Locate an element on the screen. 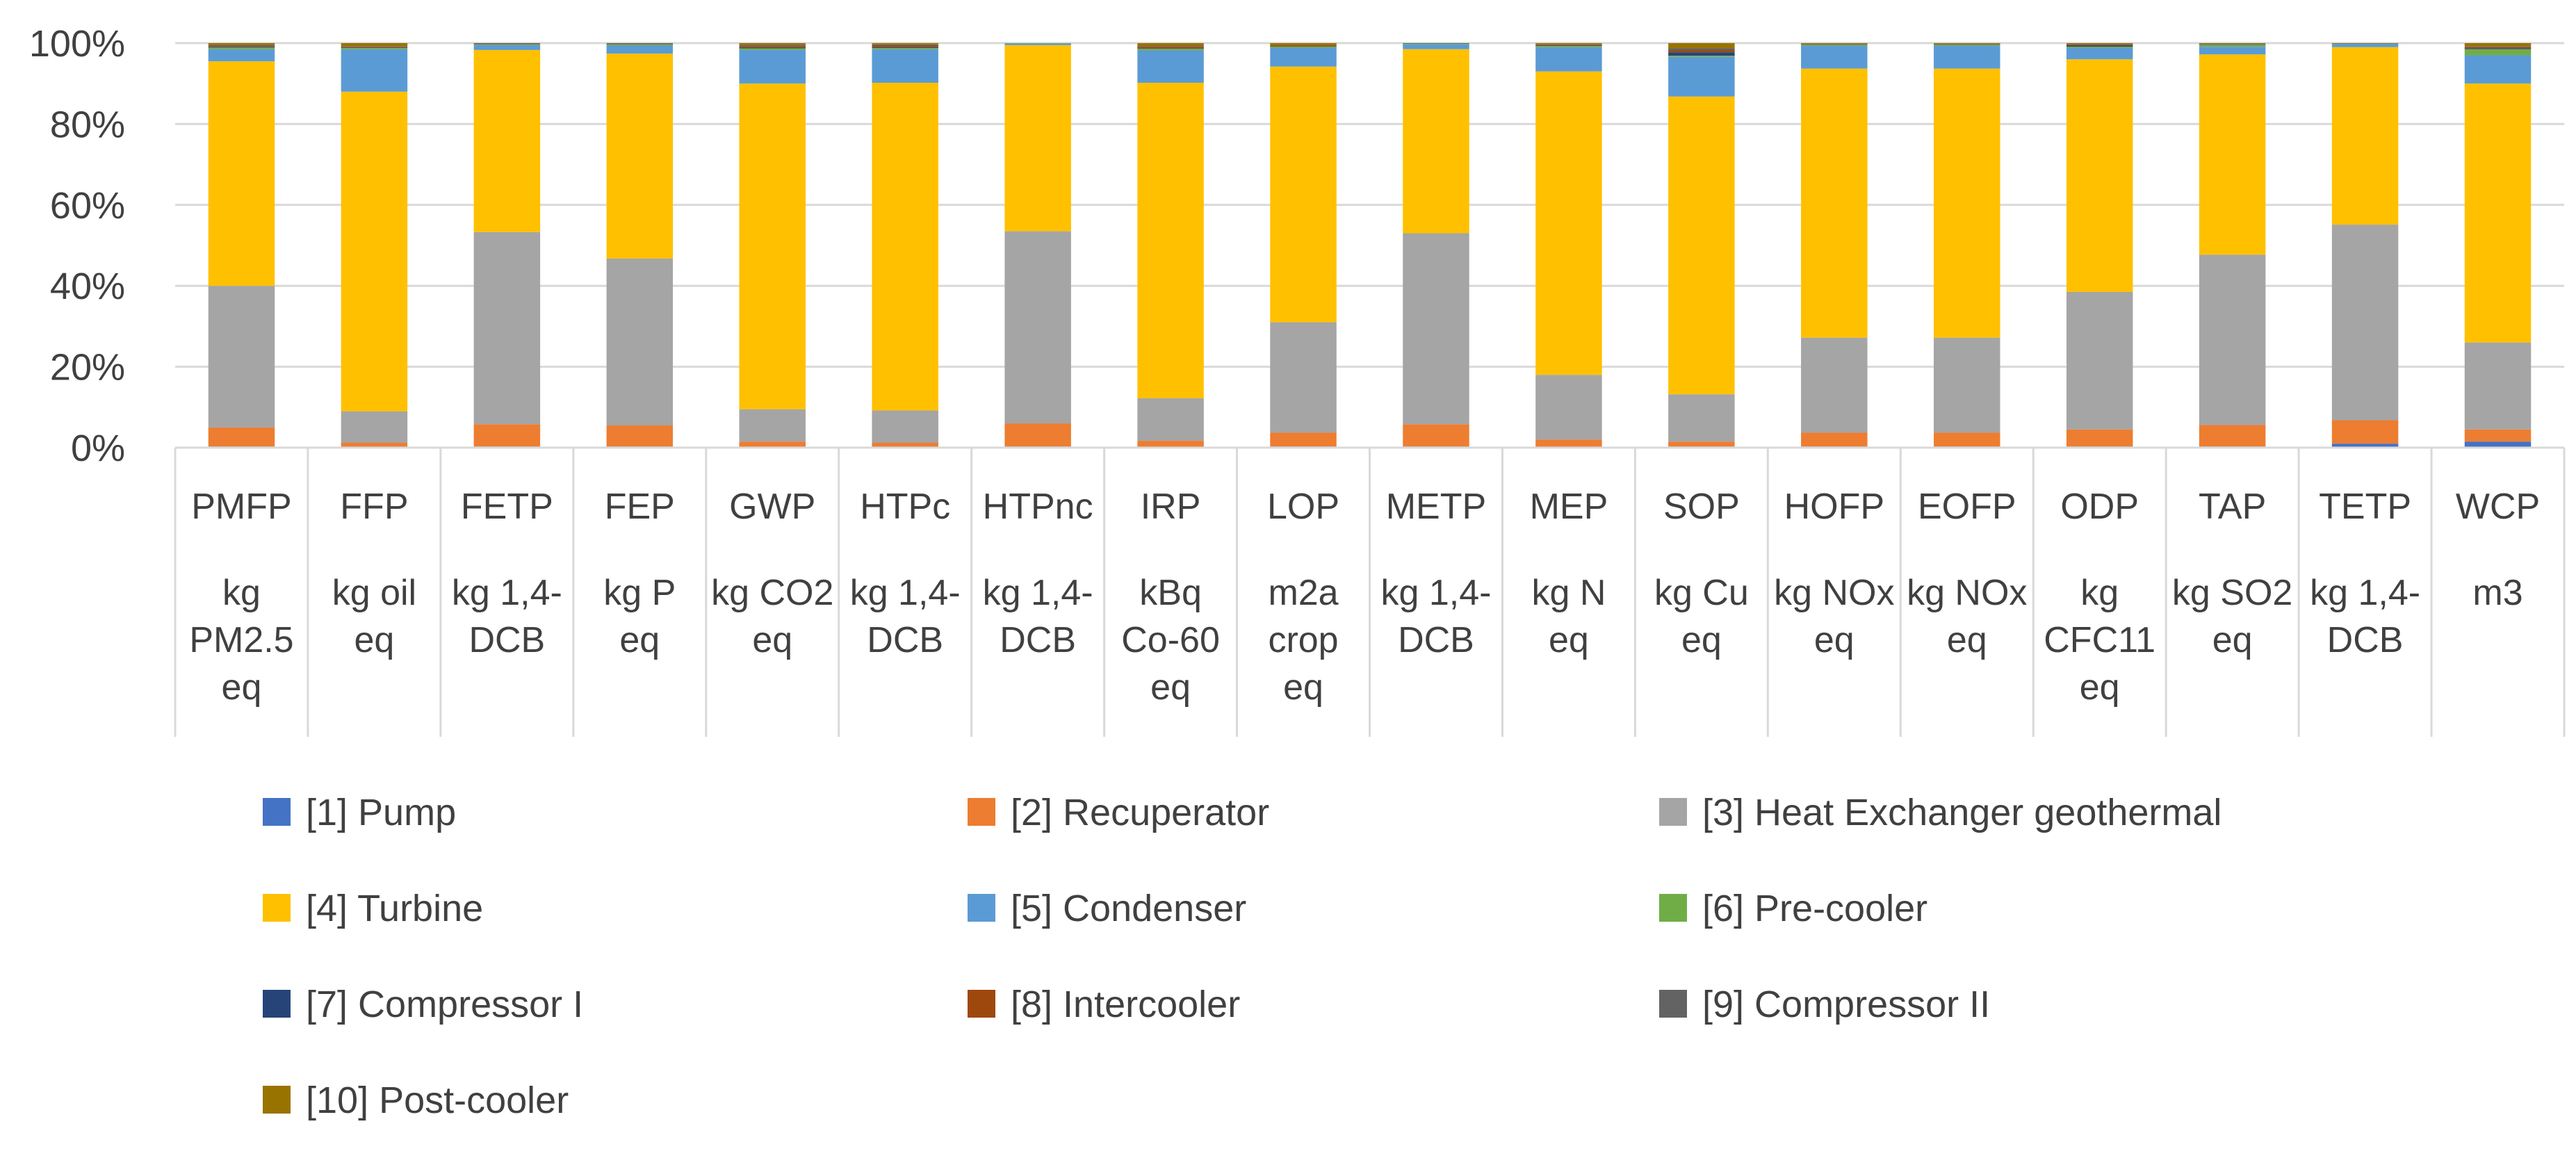 The width and height of the screenshot is (2576, 1149). unit-label: m2a crop eq is located at coordinates (1303, 640).